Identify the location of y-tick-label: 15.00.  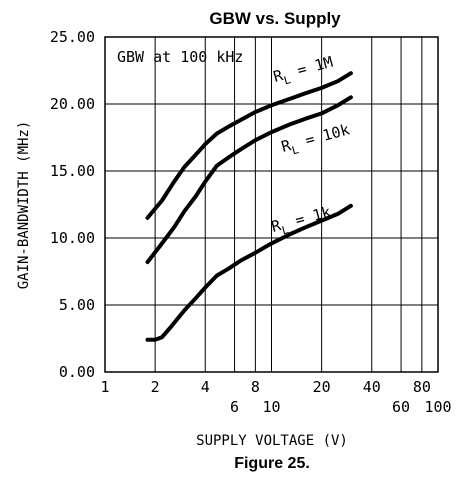
(72, 171).